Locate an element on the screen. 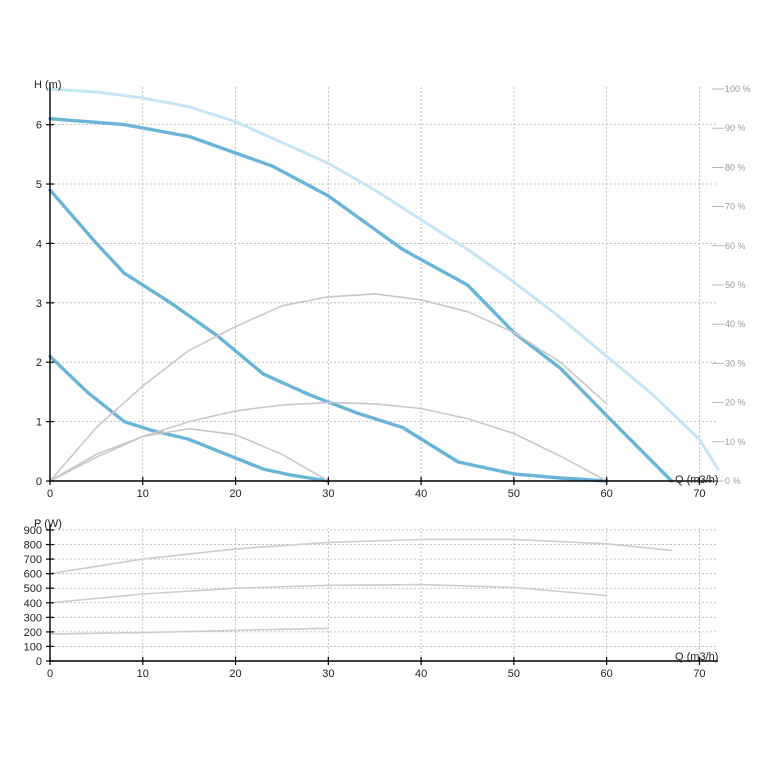 The width and height of the screenshot is (758, 760). head-chart-y2-tick-label: 90 % is located at coordinates (735, 128).